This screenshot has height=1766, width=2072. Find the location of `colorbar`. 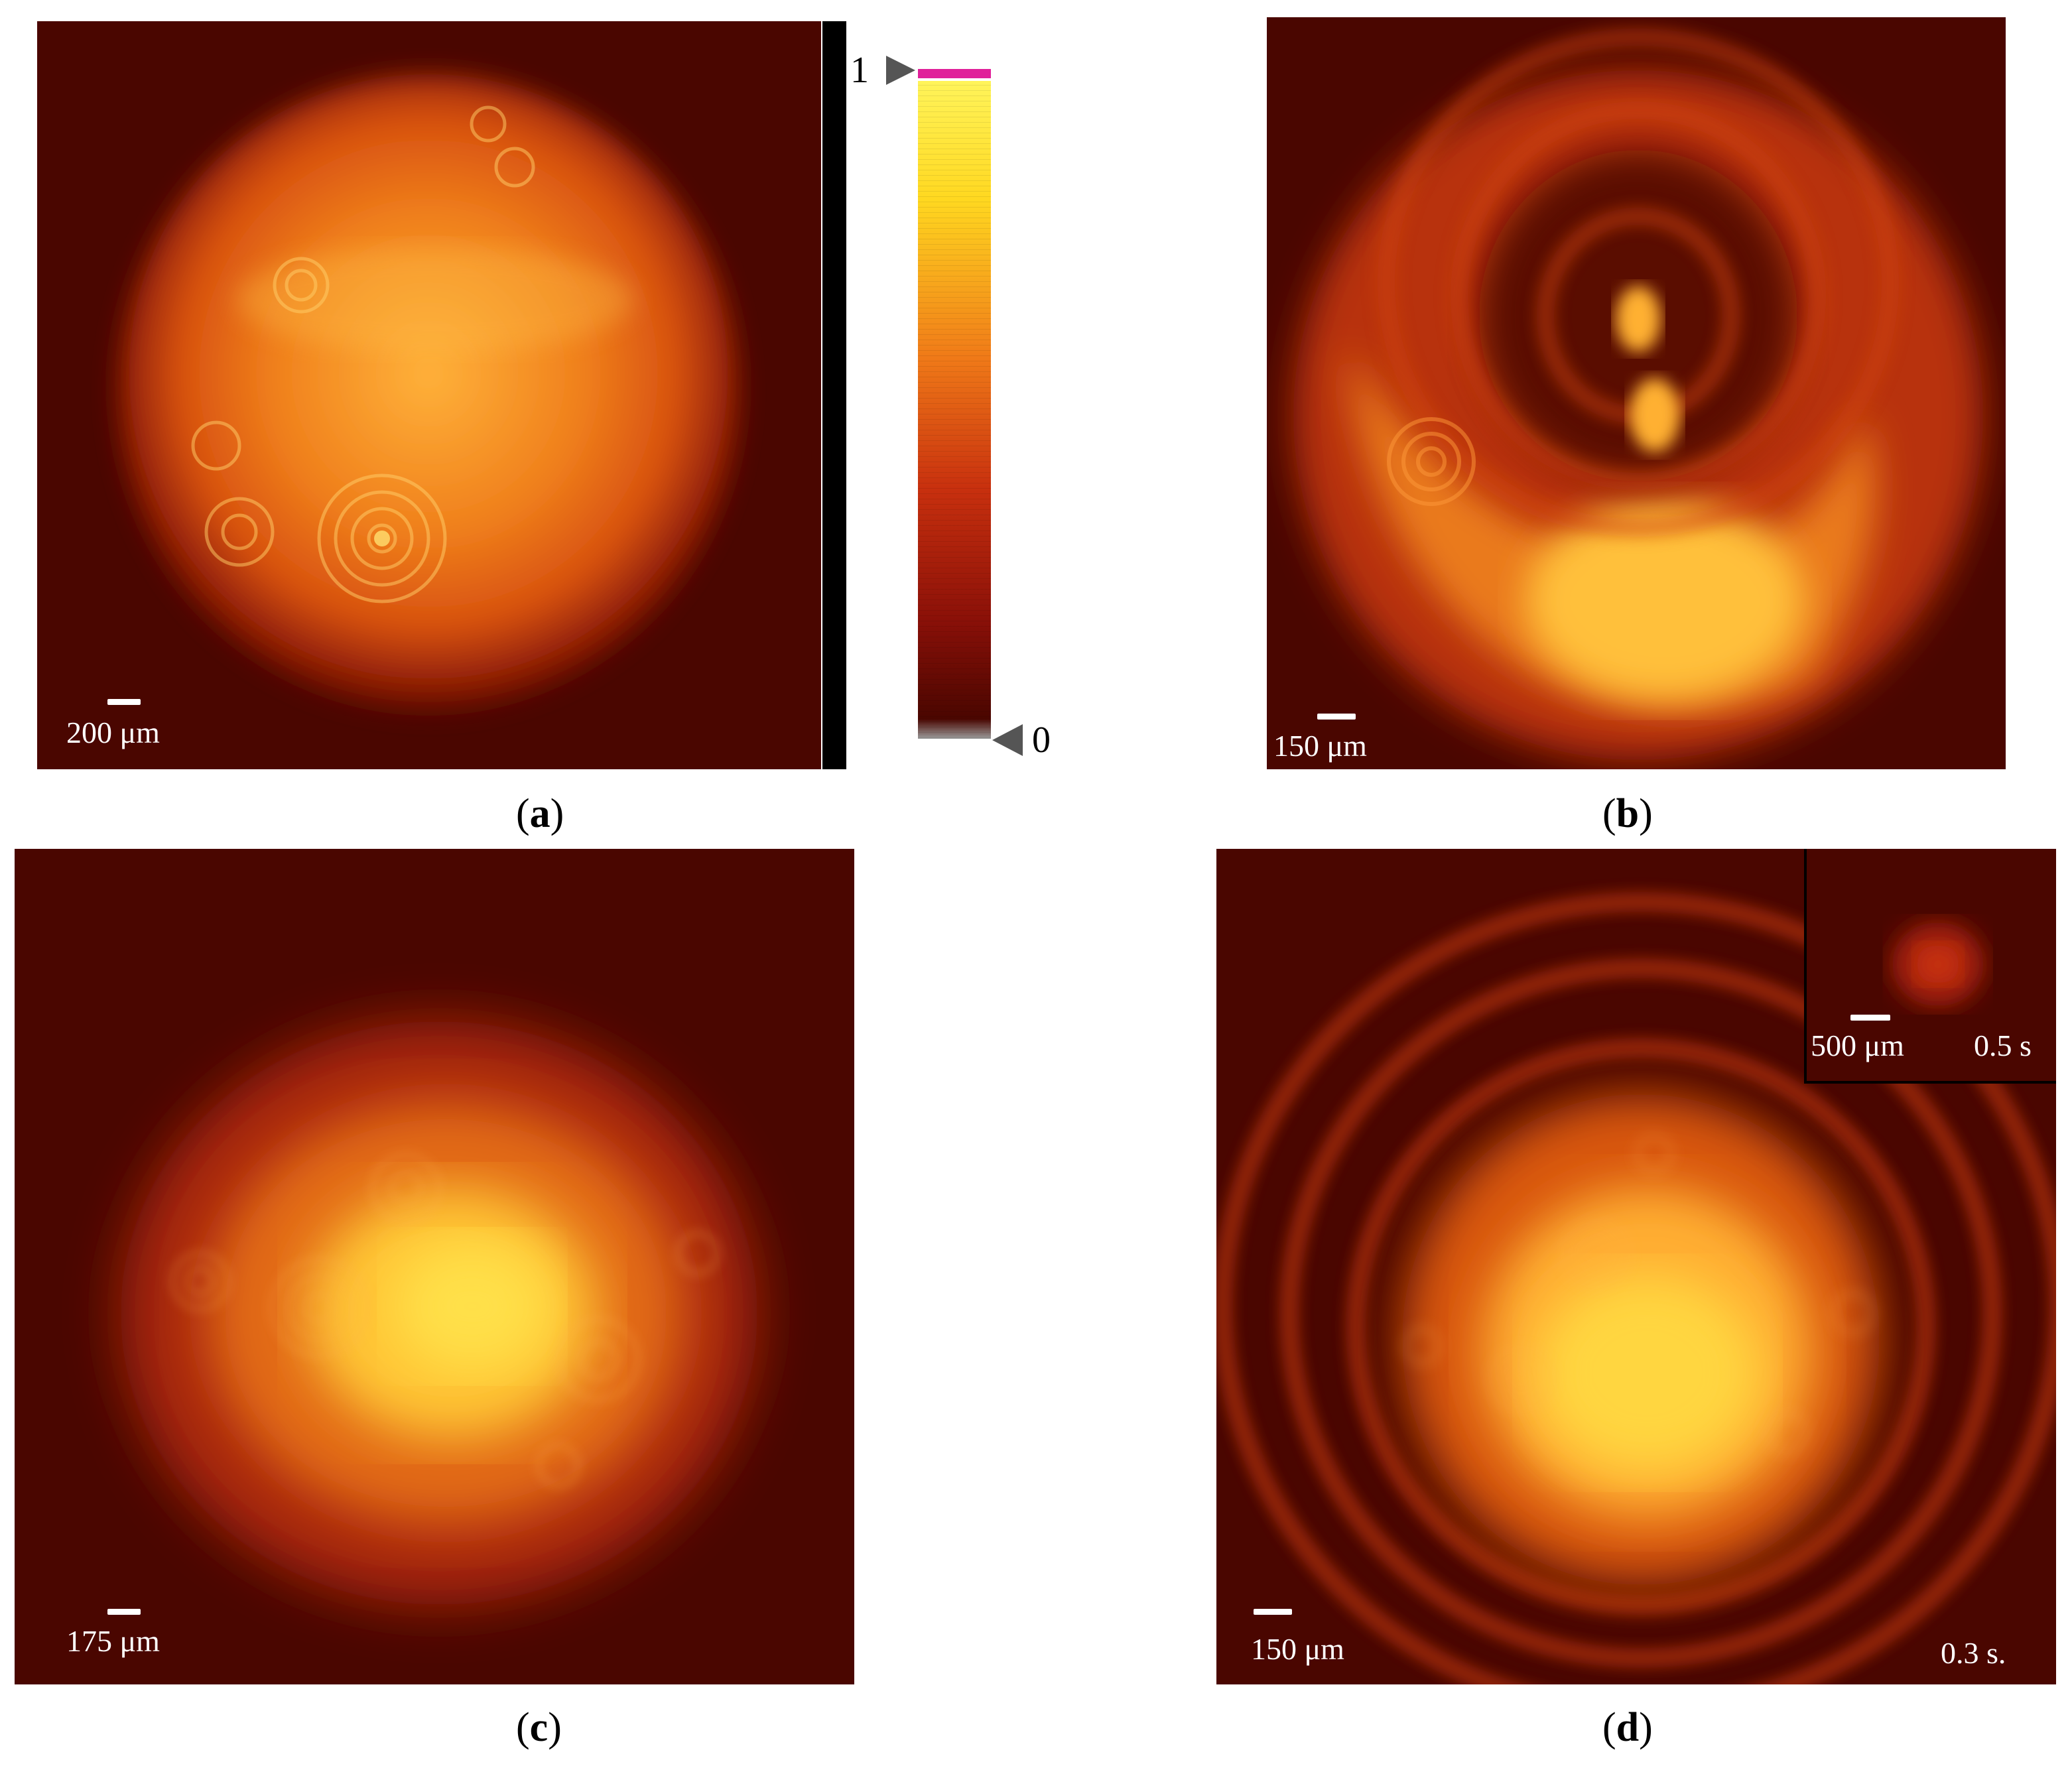

colorbar is located at coordinates (955, 404).